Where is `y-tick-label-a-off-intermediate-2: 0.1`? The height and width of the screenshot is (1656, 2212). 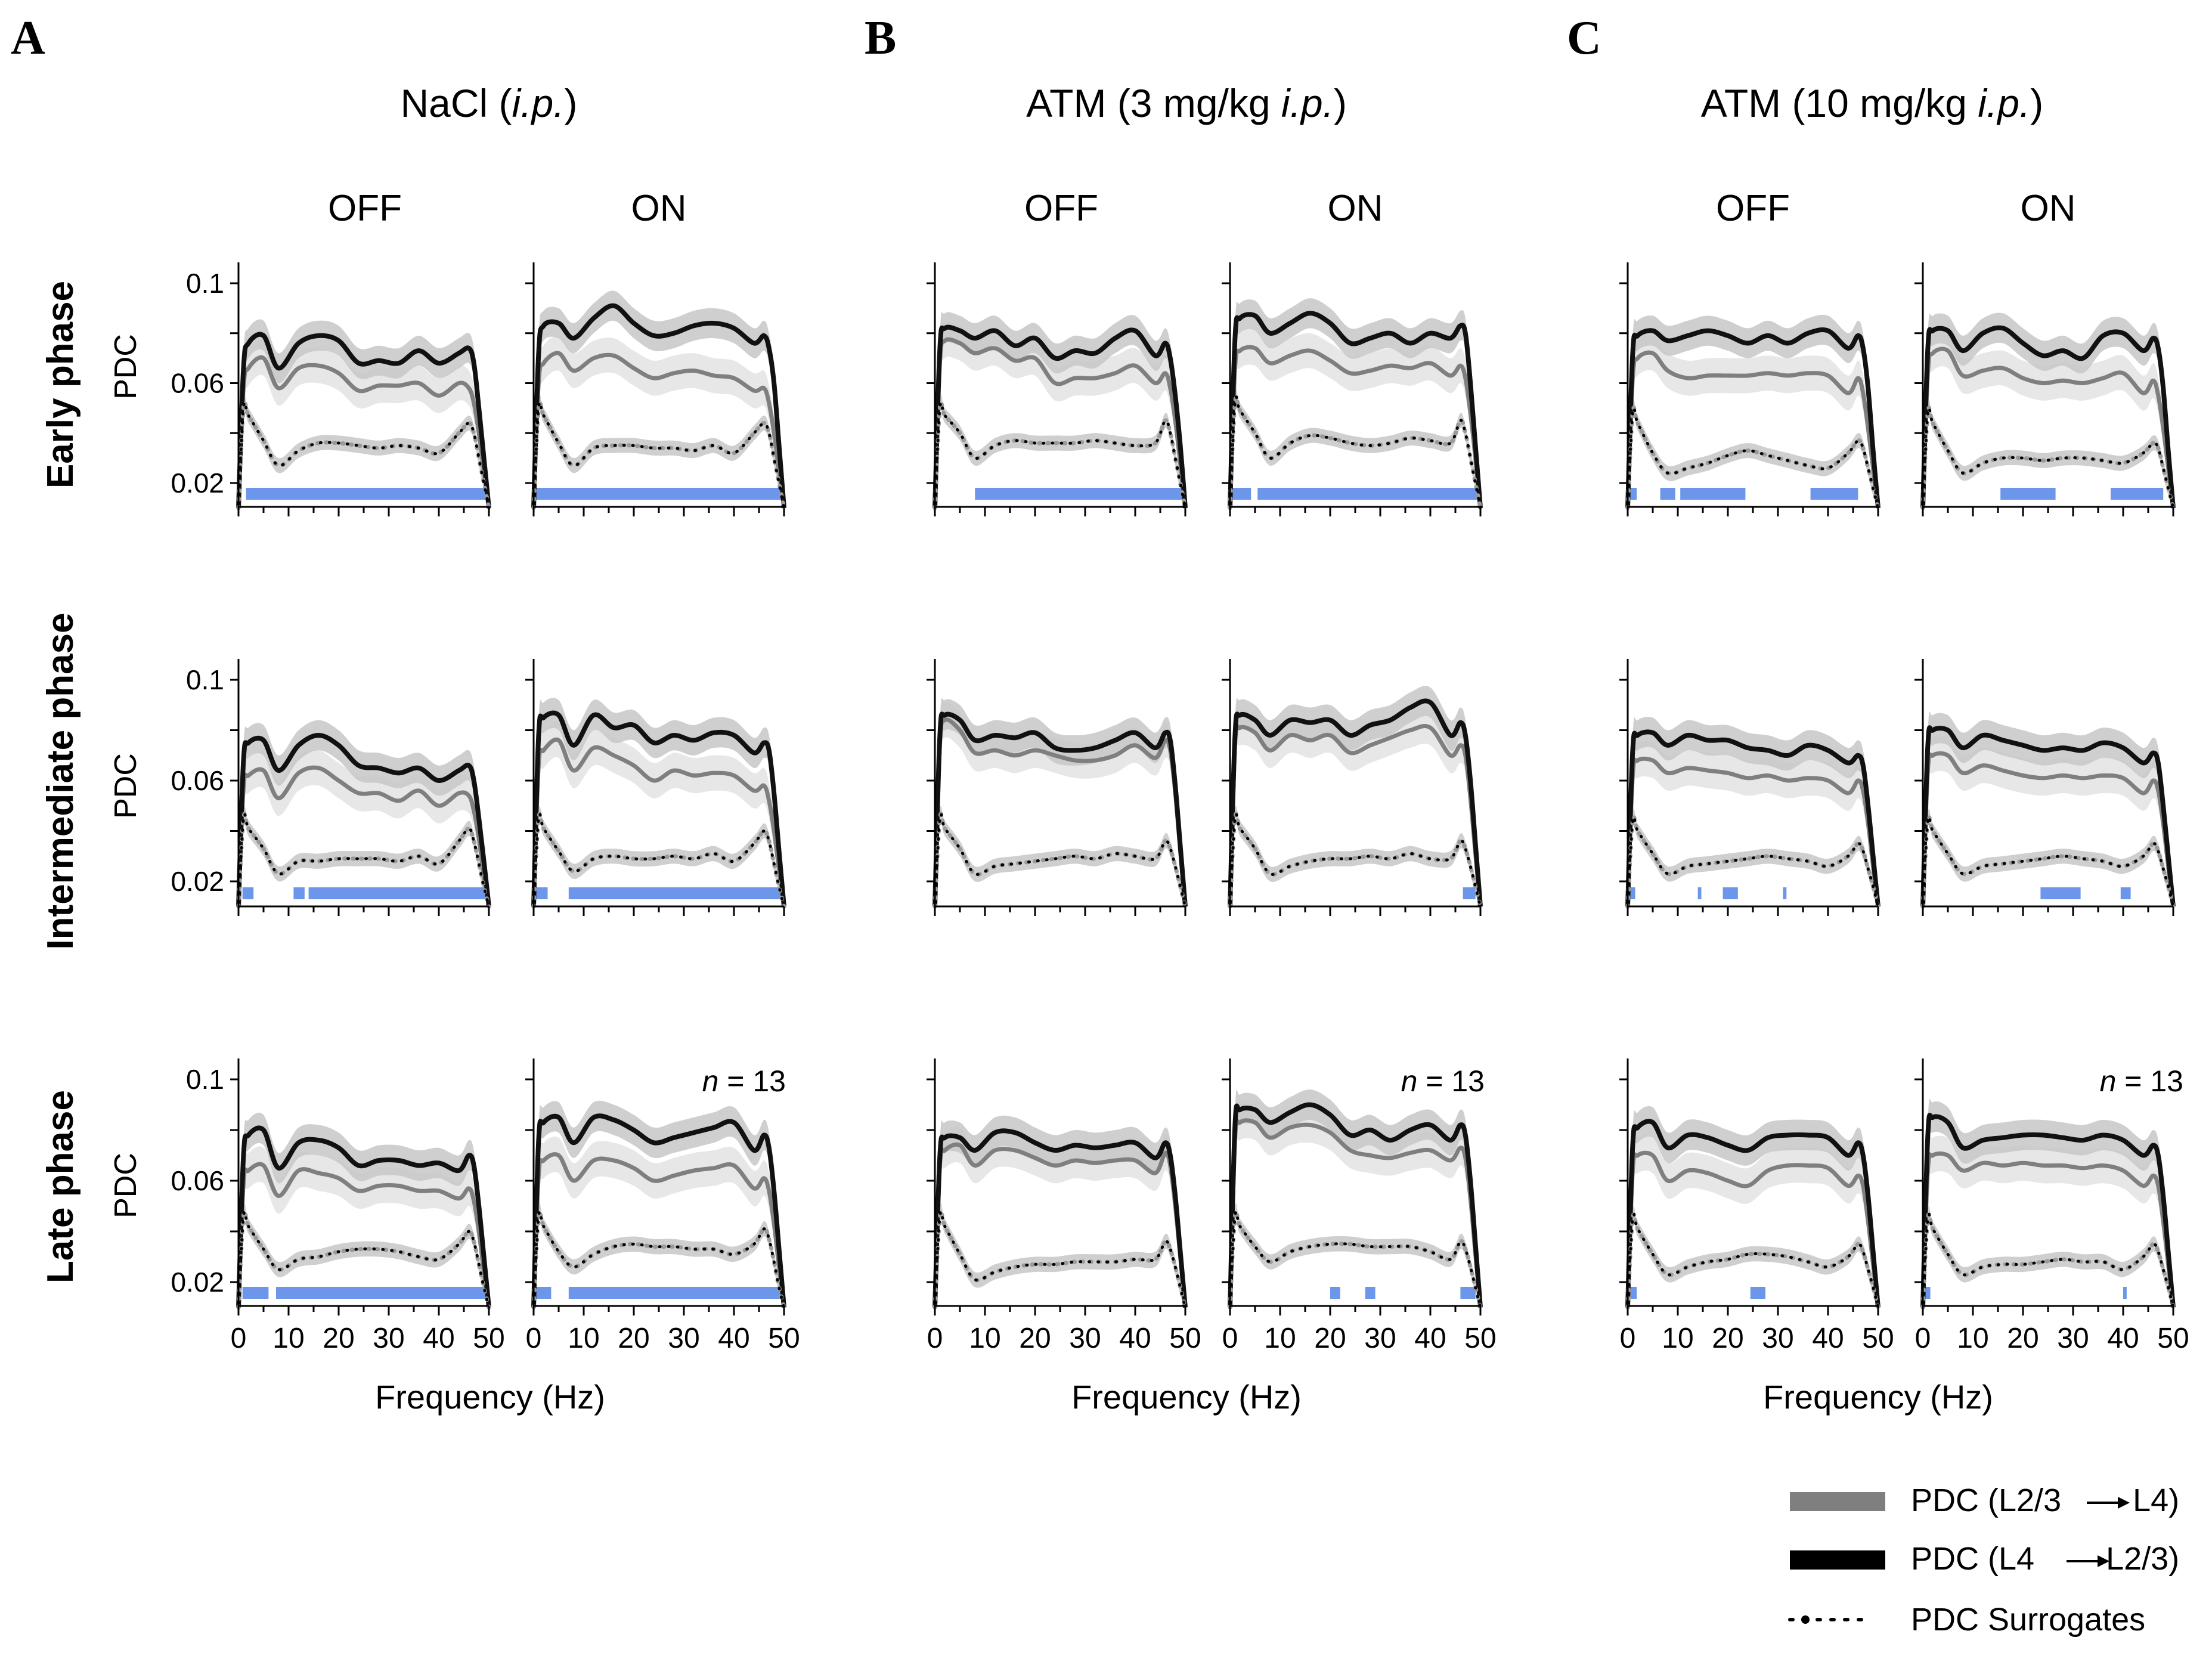
y-tick-label-a-off-intermediate-2: 0.1 is located at coordinates (205, 680).